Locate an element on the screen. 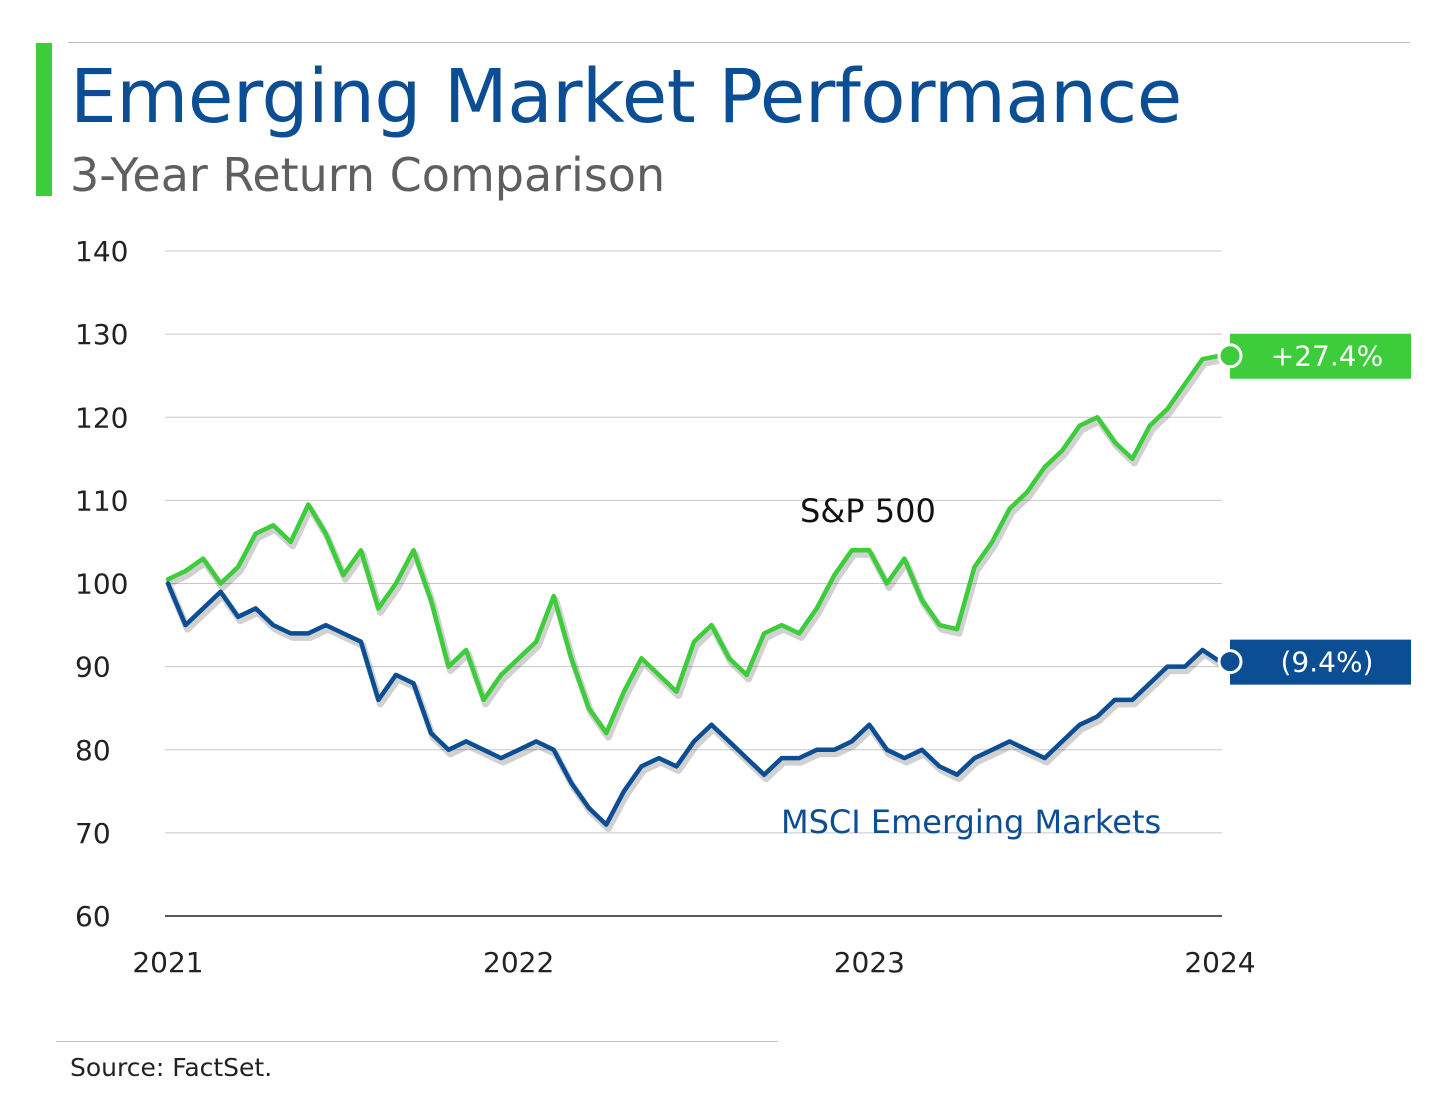 This screenshot has width=1456, height=1119. top-divider is located at coordinates (739, 42).